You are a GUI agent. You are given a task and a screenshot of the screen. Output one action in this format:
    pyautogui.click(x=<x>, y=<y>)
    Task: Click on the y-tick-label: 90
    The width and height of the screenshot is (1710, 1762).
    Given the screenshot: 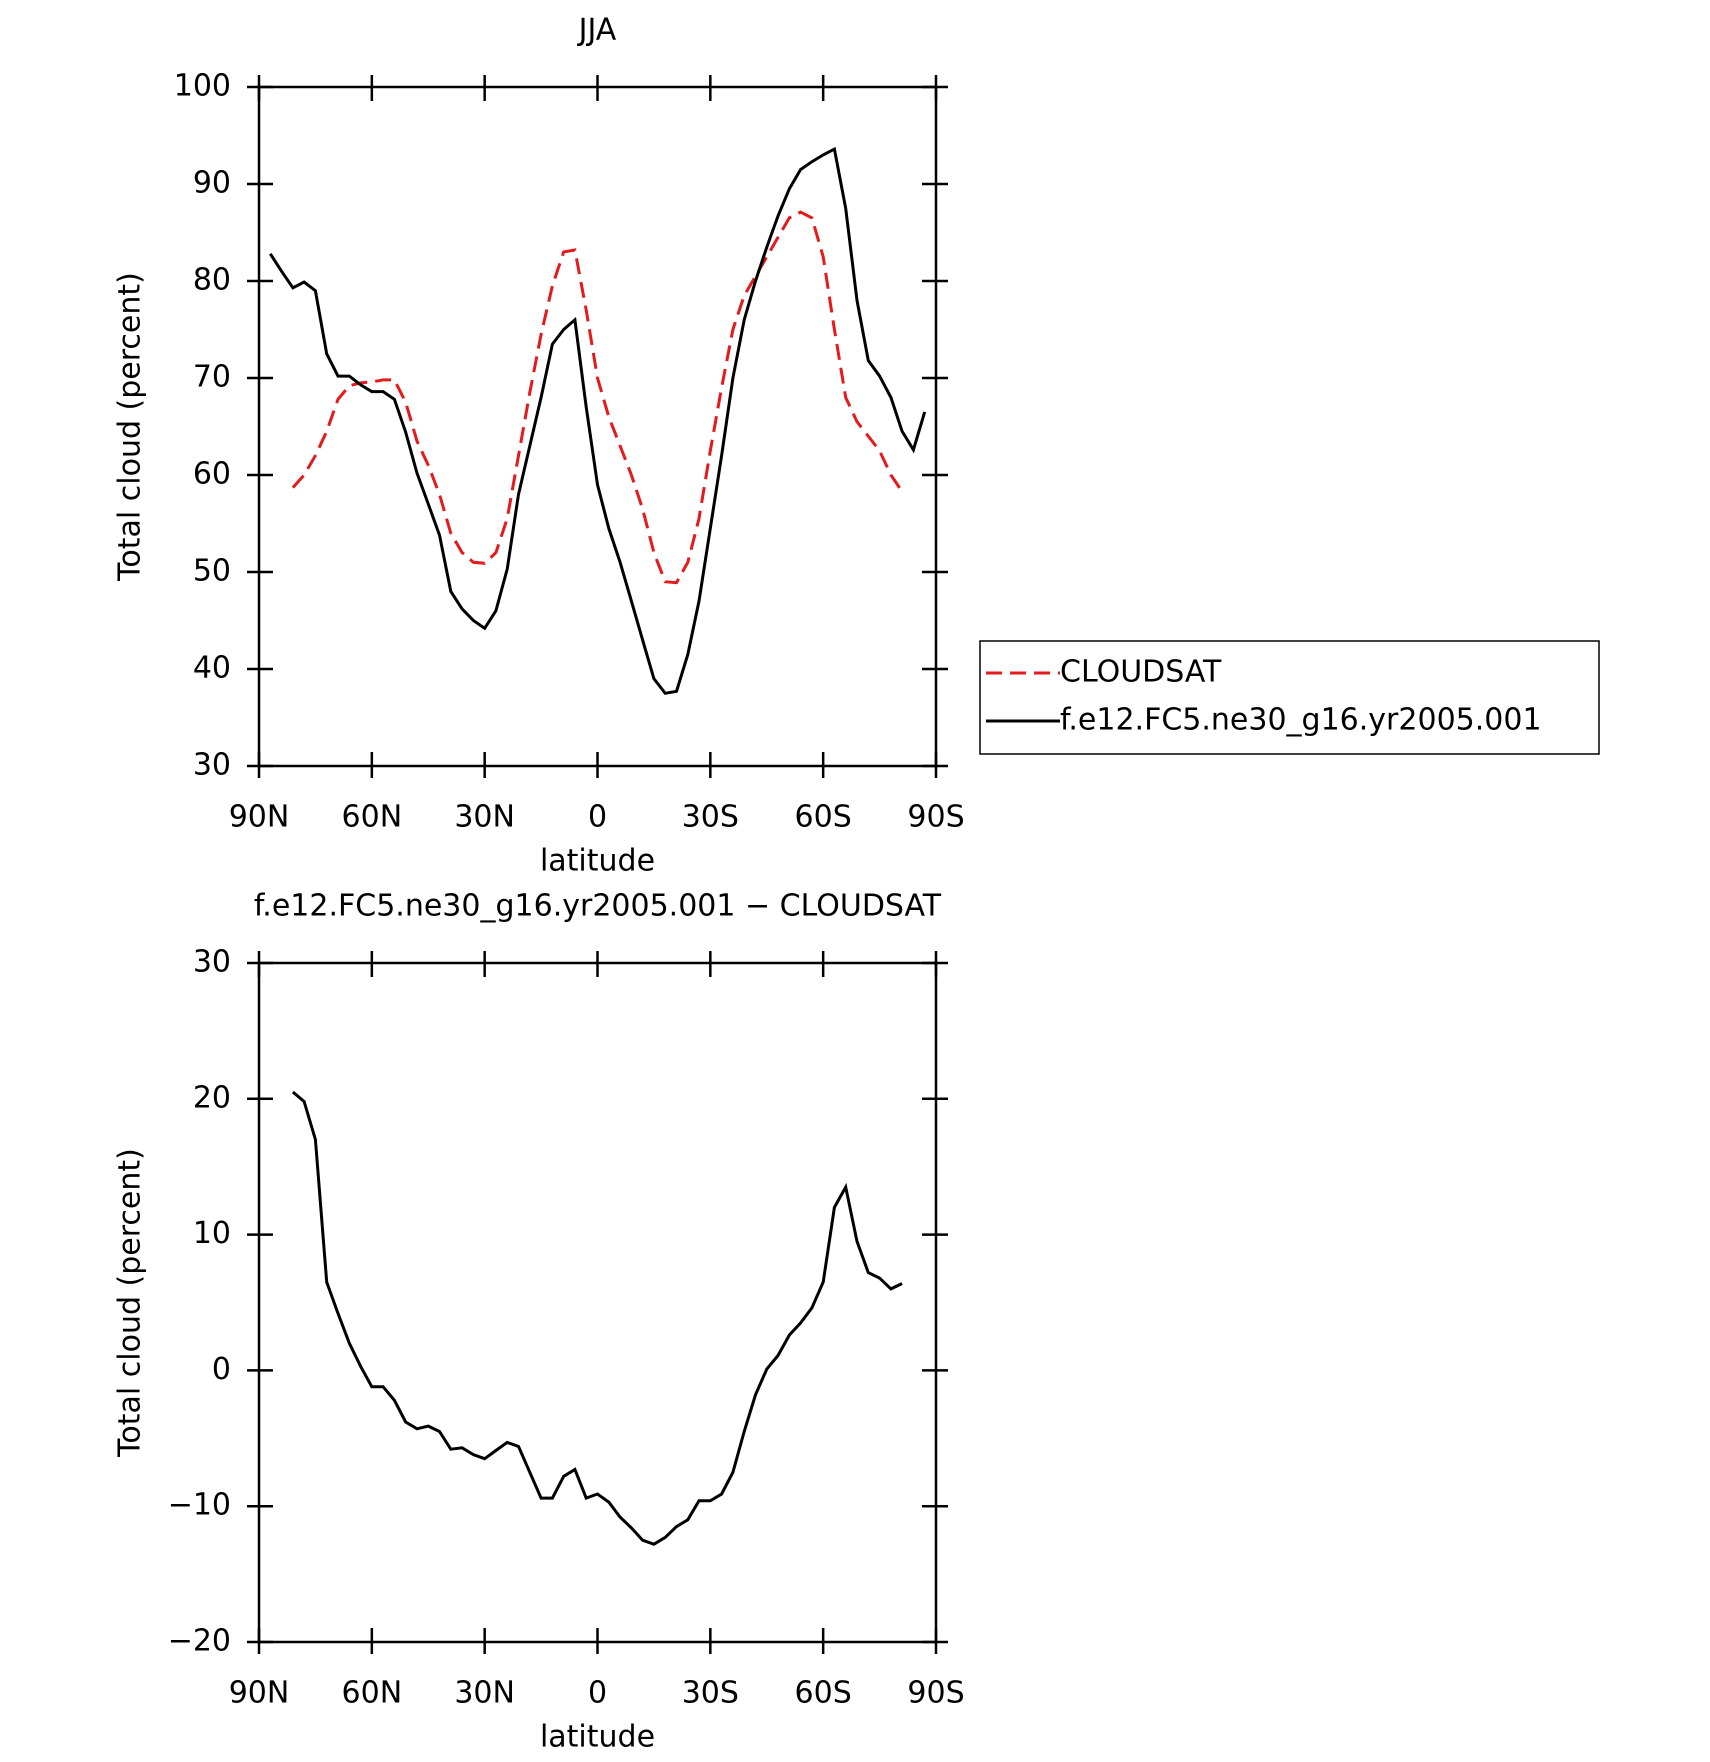 What is the action you would take?
    pyautogui.click(x=212, y=183)
    